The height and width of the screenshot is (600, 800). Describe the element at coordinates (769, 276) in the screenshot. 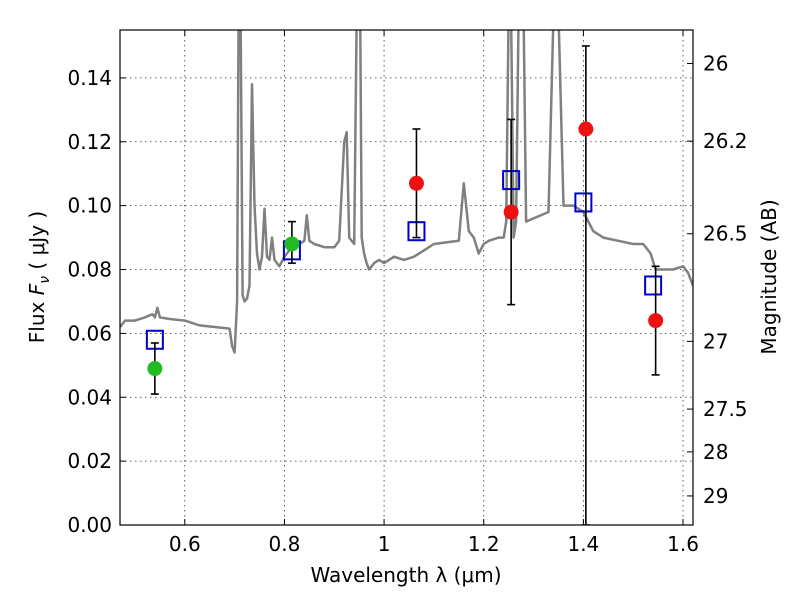

I see `y2-axis-label: Magnitude (AB)` at that location.